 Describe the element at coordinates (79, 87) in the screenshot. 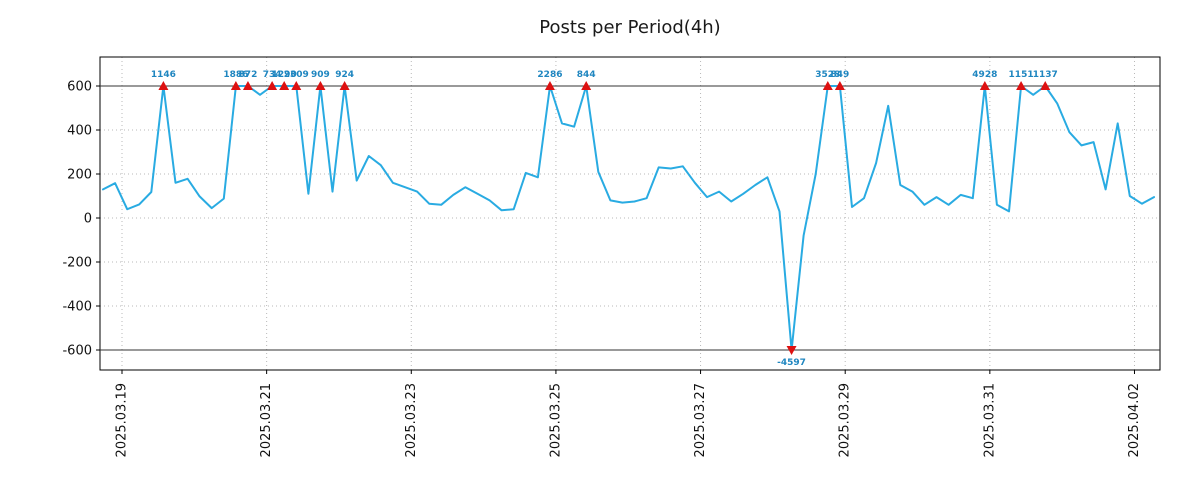

I see `y-tick-label: 600` at that location.